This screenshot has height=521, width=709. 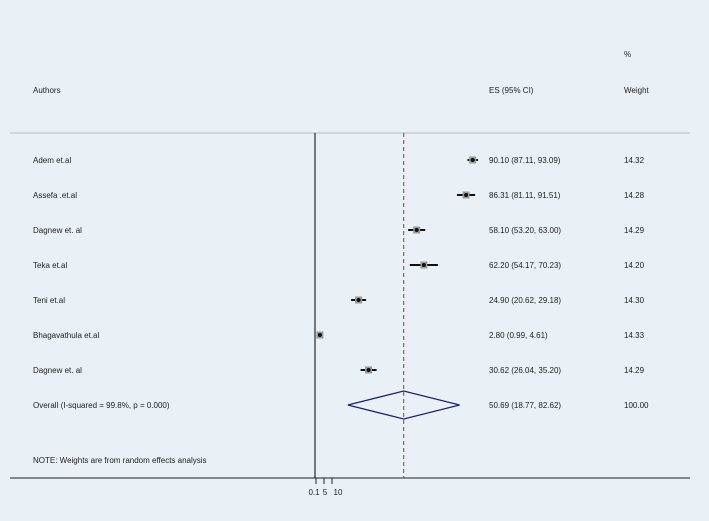 I want to click on overall-es-label: 50.69 (18.77, 82.62), so click(x=525, y=405).